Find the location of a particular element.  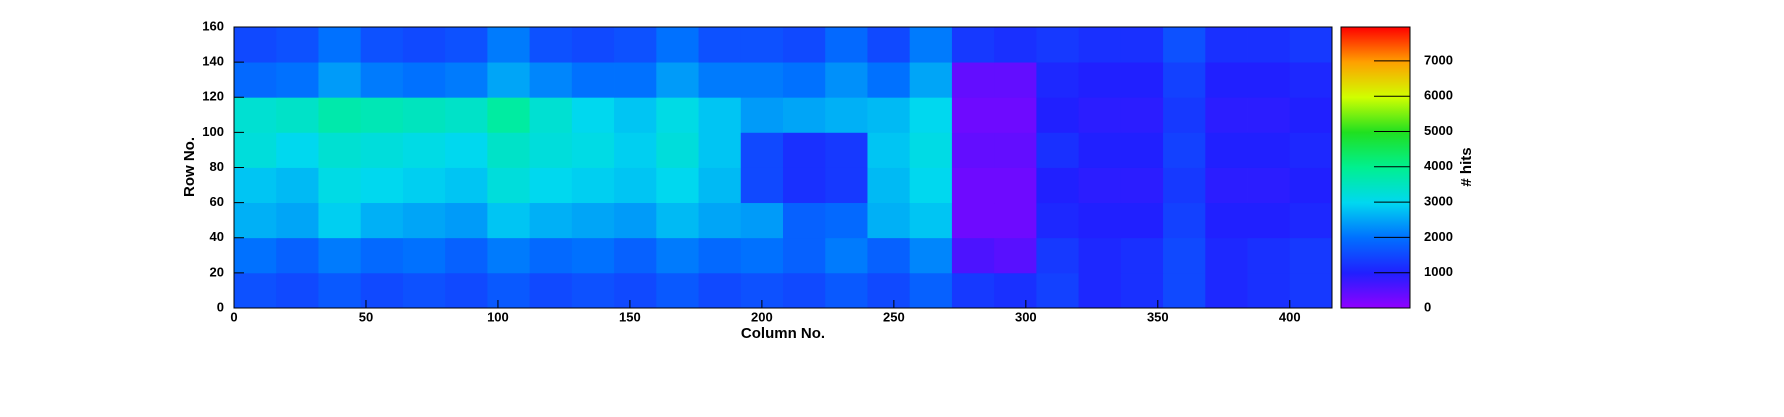

x-tick-label: 200 is located at coordinates (762, 316).